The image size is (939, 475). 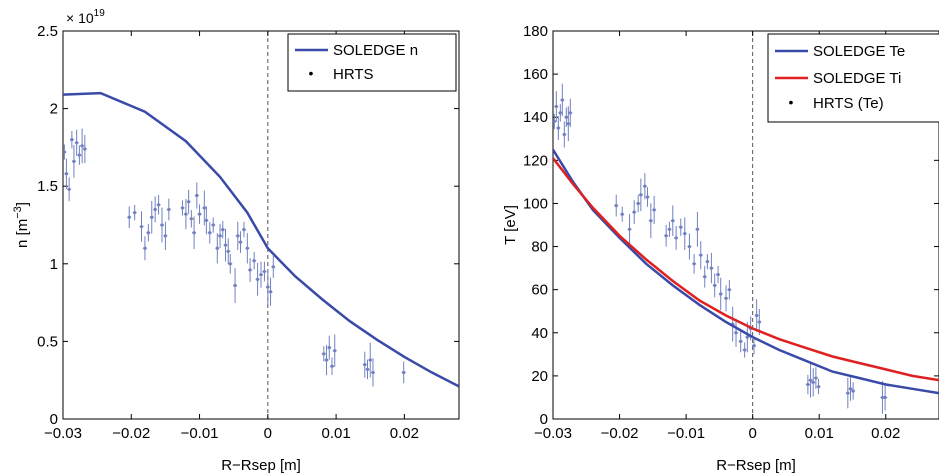 I want to click on density-y-tick-label: 2.5, so click(x=47, y=31).